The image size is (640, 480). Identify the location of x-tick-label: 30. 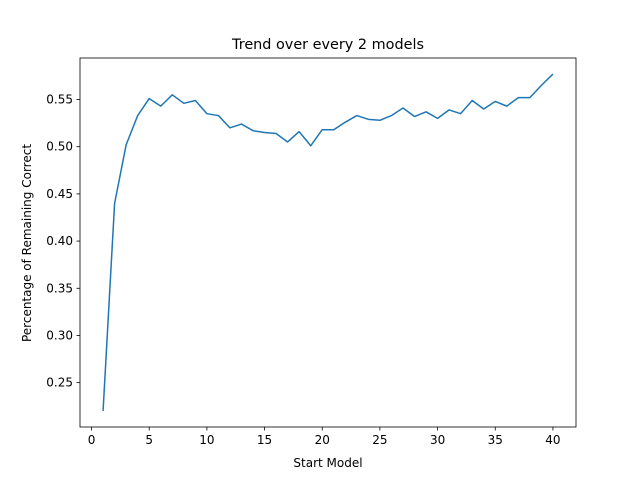
(437, 440).